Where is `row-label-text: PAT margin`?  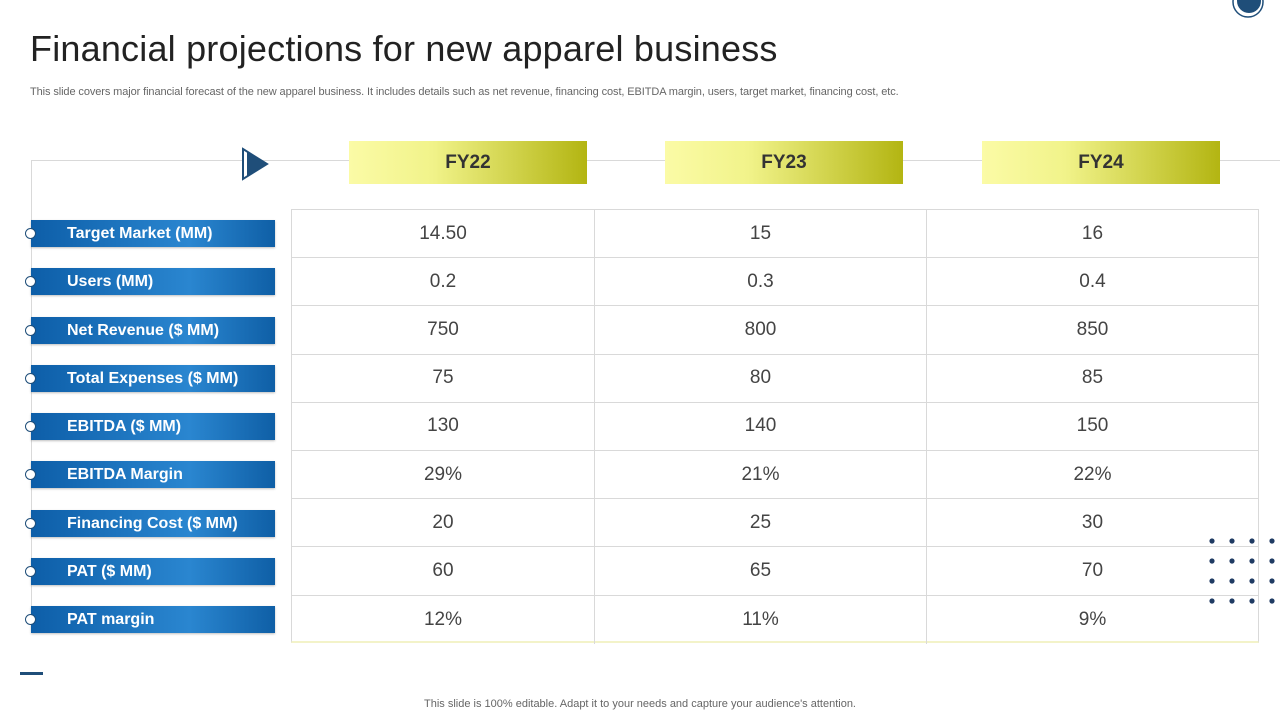 row-label-text: PAT margin is located at coordinates (111, 619).